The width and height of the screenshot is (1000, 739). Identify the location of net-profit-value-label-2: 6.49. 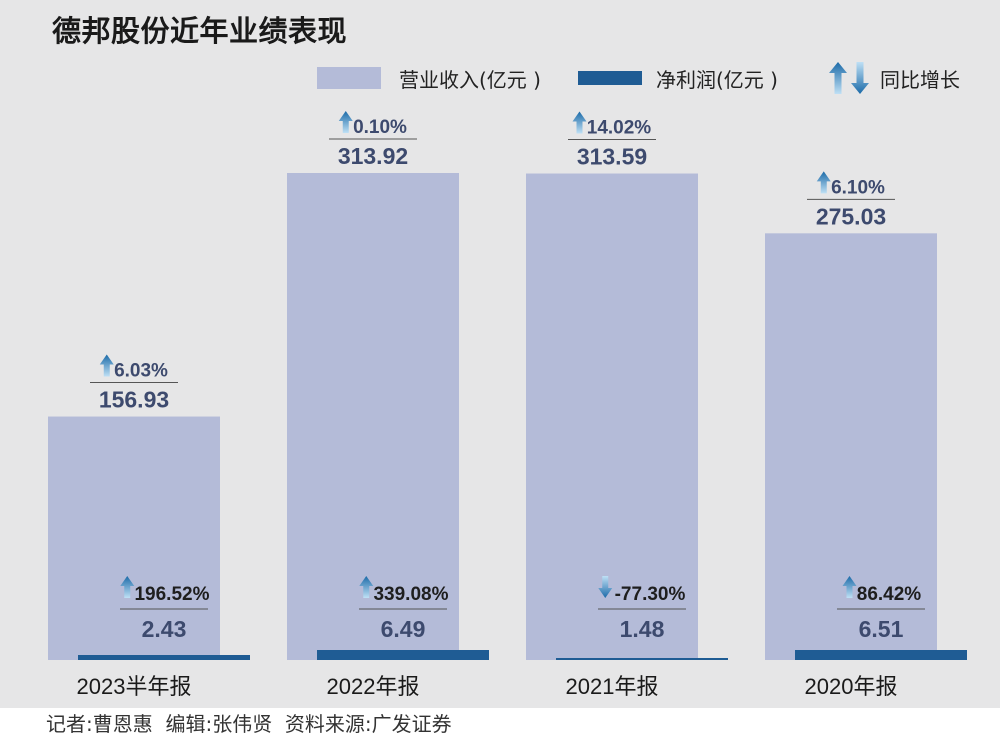
(403, 629).